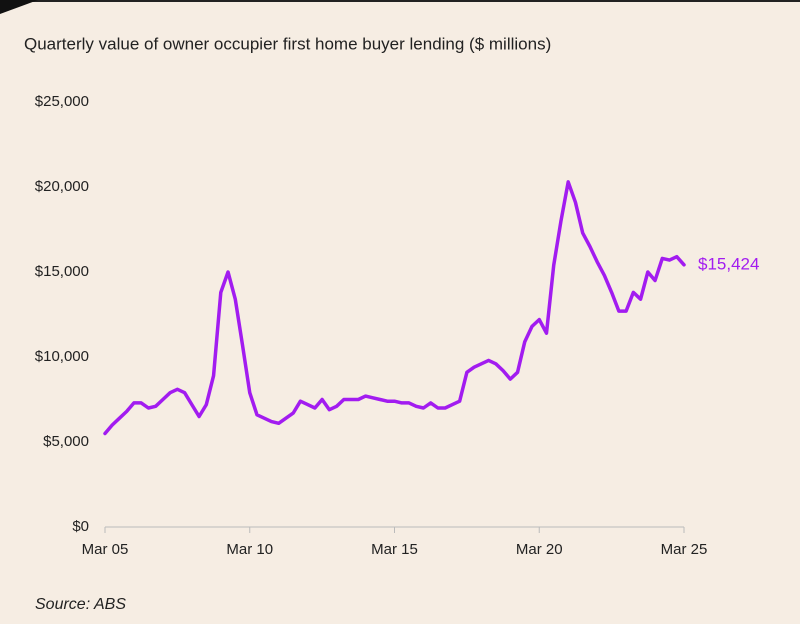 Image resolution: width=800 pixels, height=624 pixels. What do you see at coordinates (62, 186) in the screenshot?
I see `y-tick-label: $20,000` at bounding box center [62, 186].